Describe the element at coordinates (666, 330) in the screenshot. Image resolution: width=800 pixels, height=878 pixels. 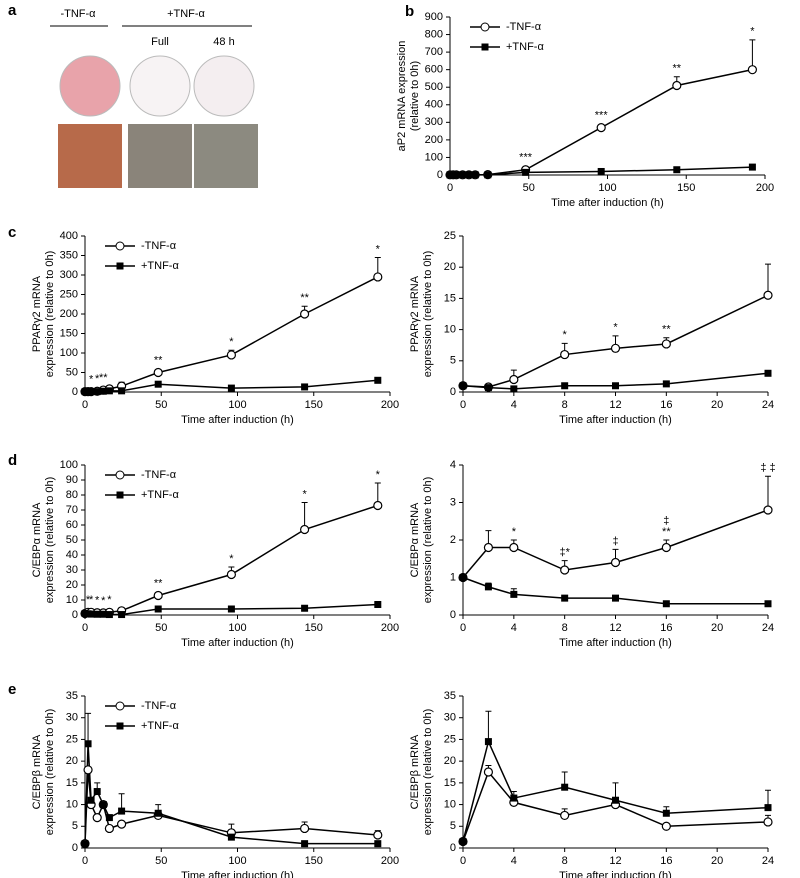
I see `significance: **` at that location.